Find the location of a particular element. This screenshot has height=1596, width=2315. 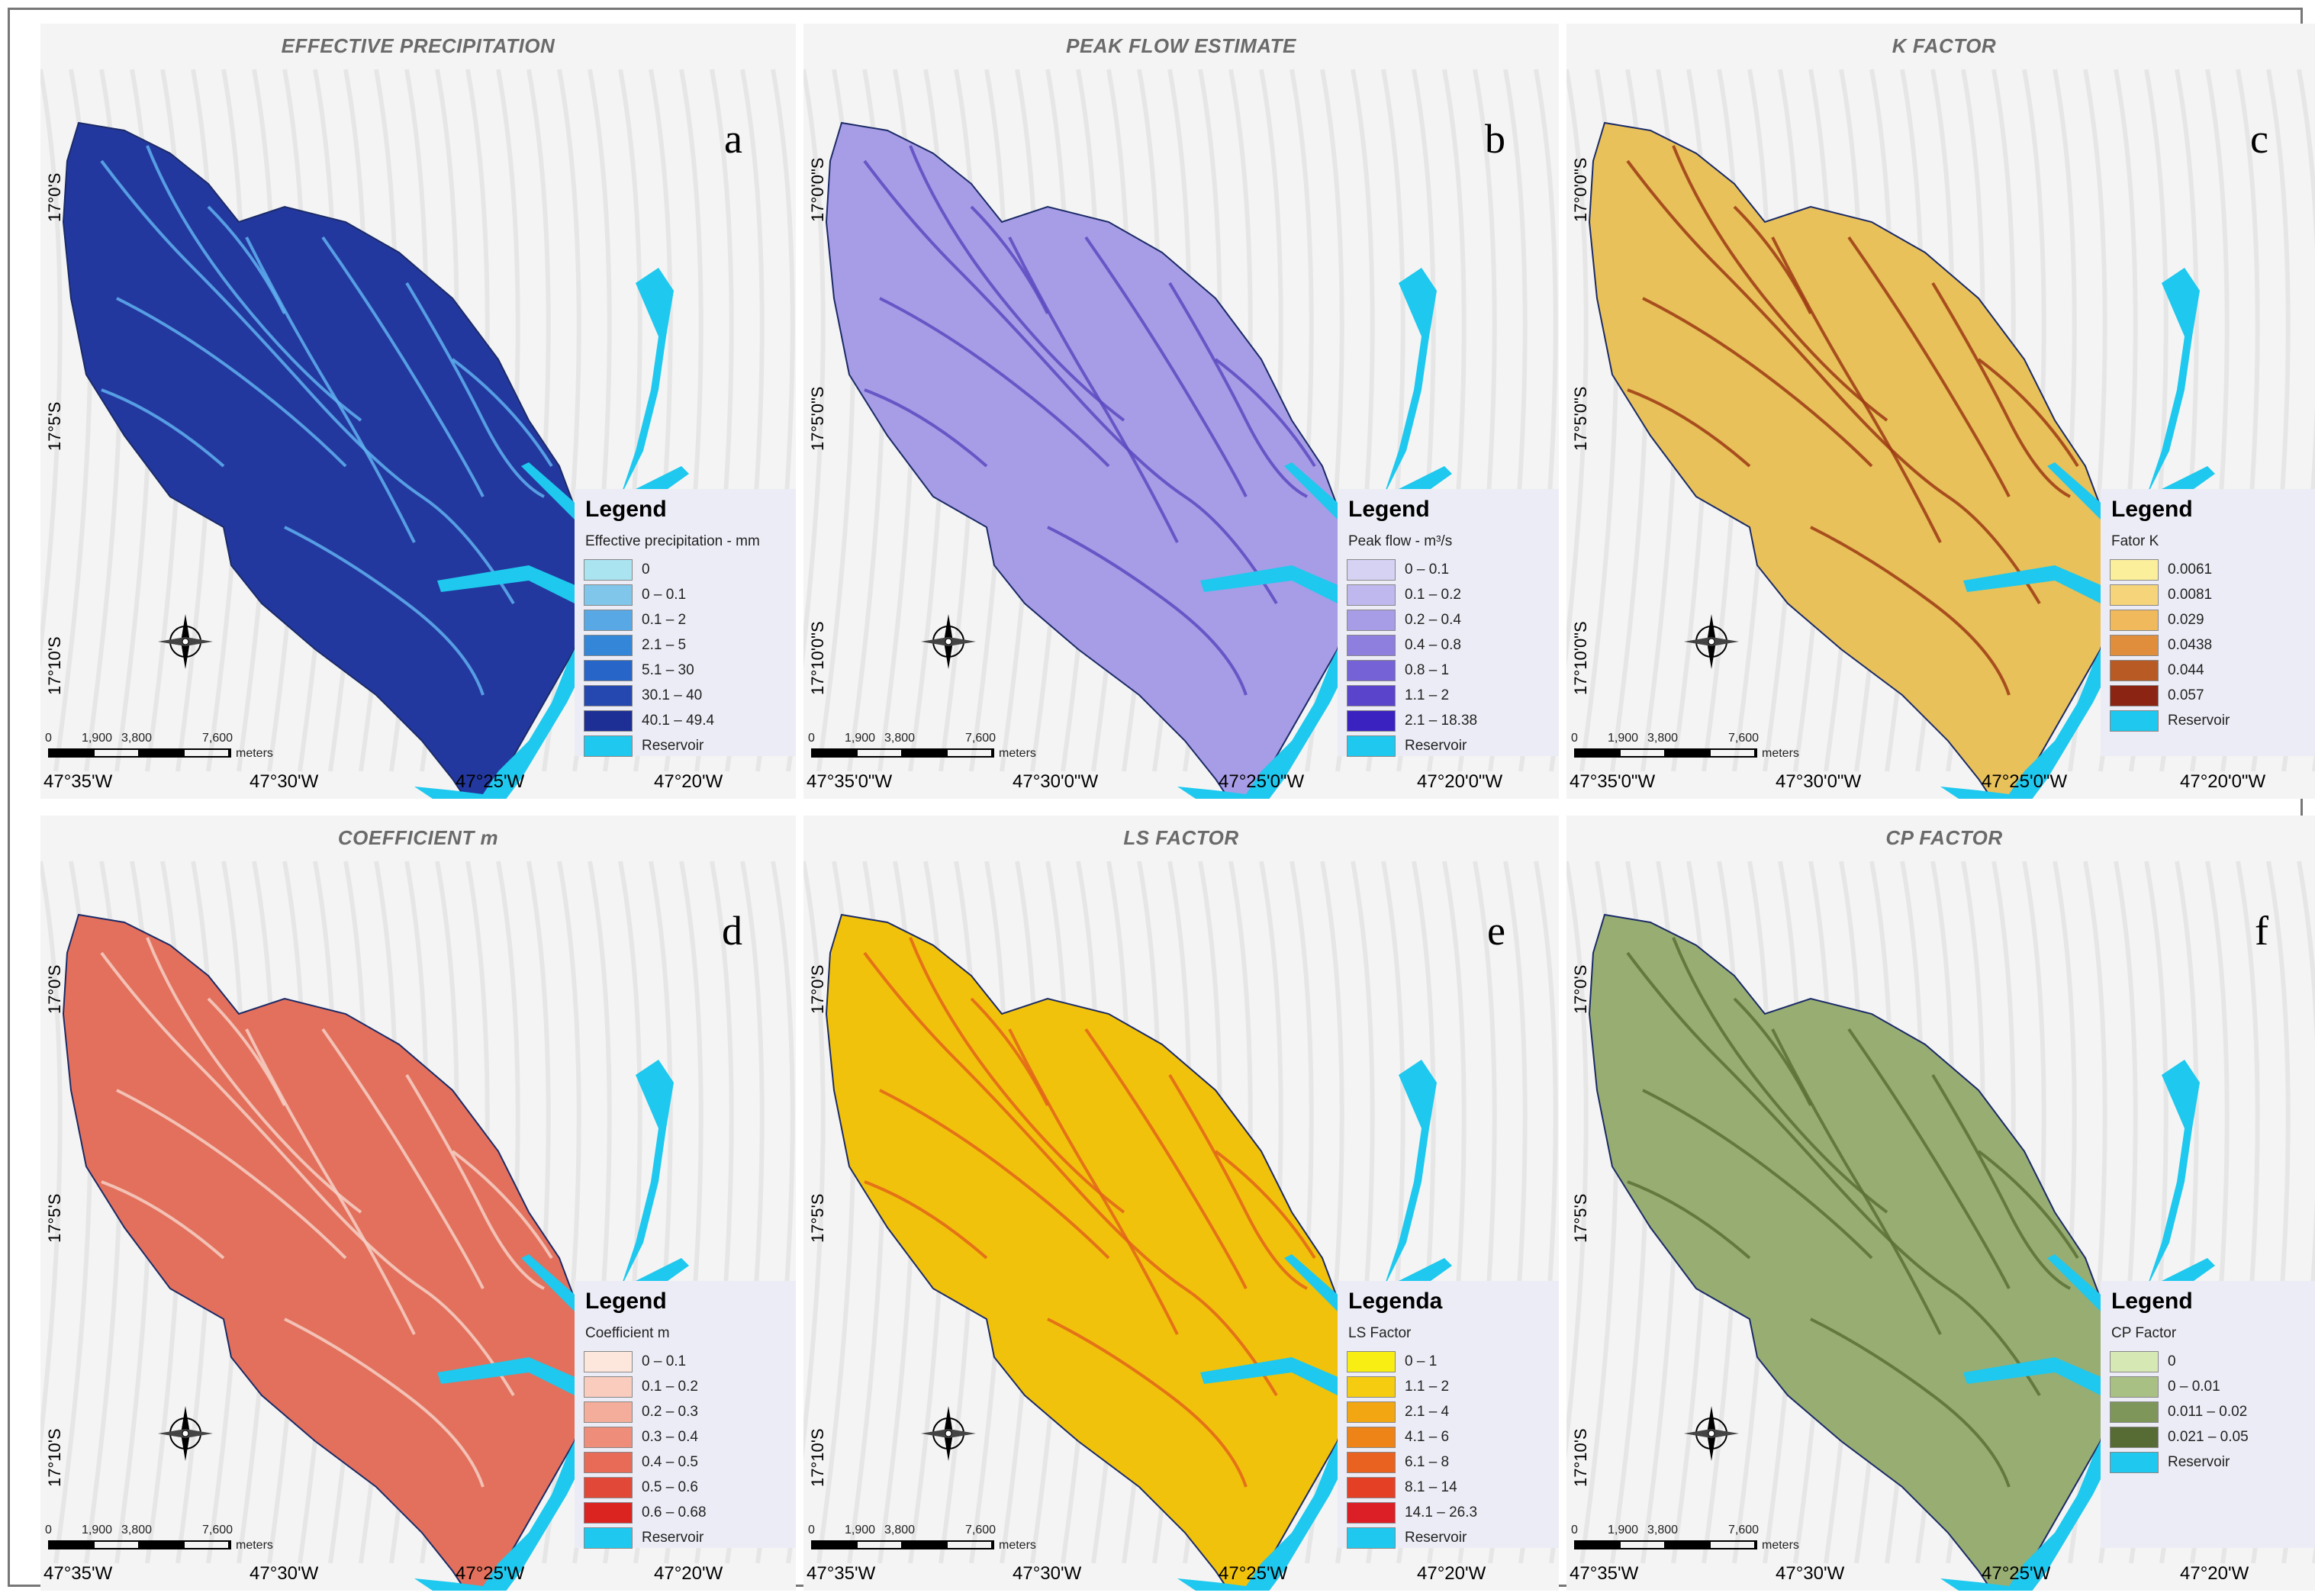

legend-item: Reservoir is located at coordinates (687, 746).